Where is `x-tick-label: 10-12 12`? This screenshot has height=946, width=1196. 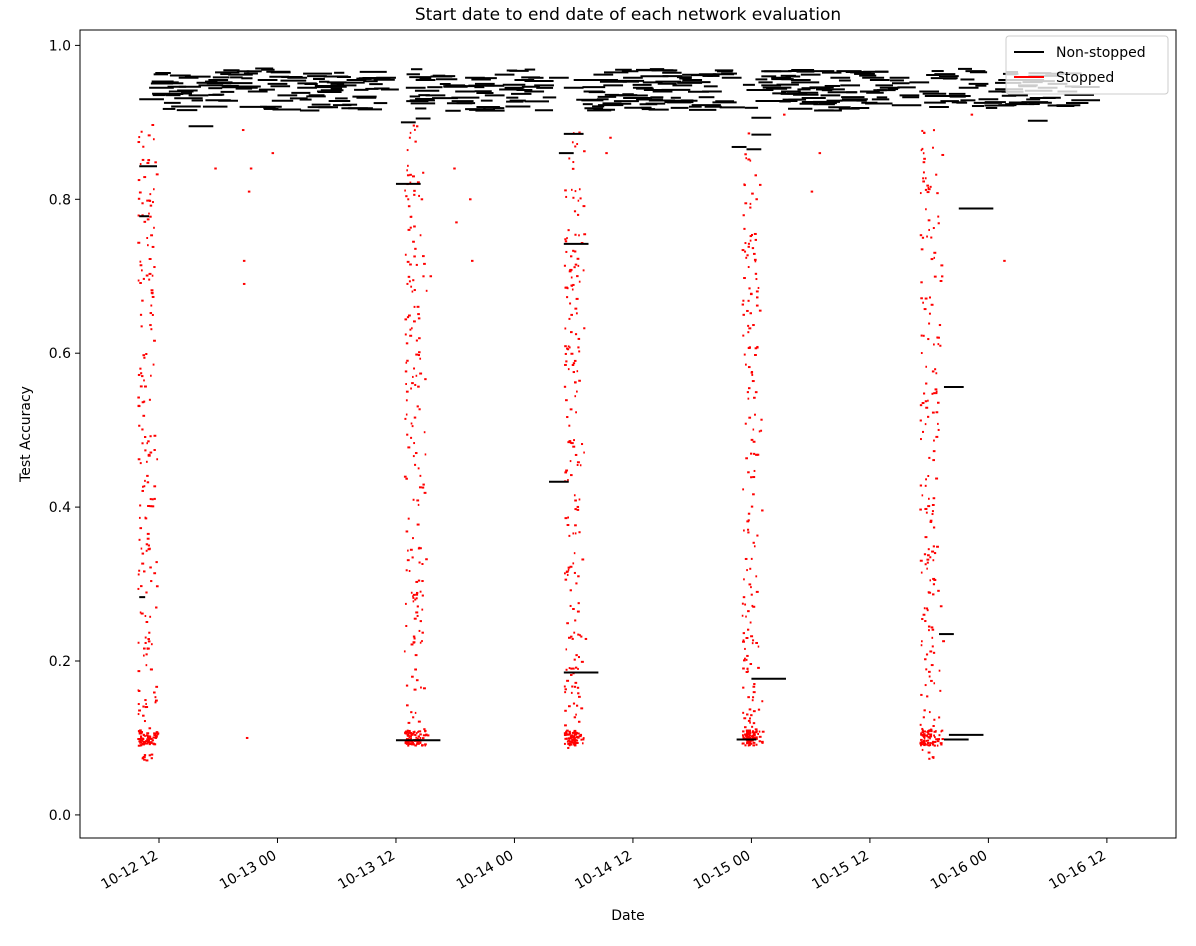 x-tick-label: 10-12 12 is located at coordinates (129, 870).